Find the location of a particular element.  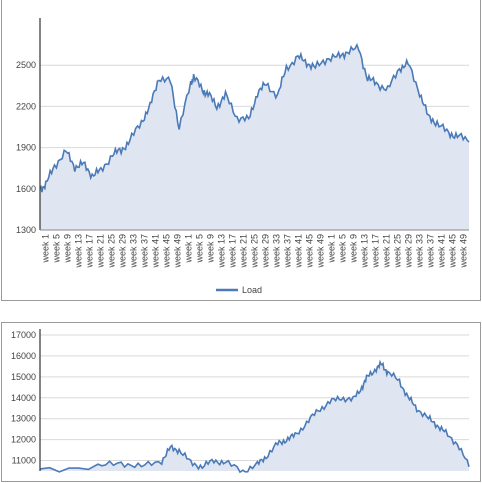

y-tick-label: 1900 is located at coordinates (26, 148).